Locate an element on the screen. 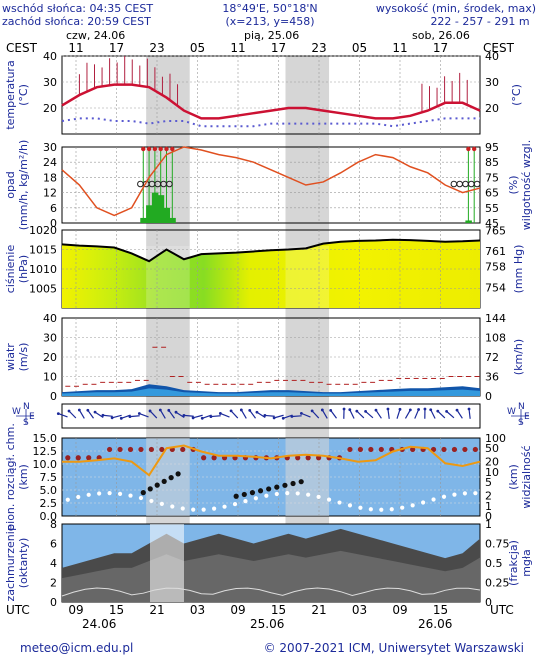  tick-label: 95 is located at coordinates (492, 147).